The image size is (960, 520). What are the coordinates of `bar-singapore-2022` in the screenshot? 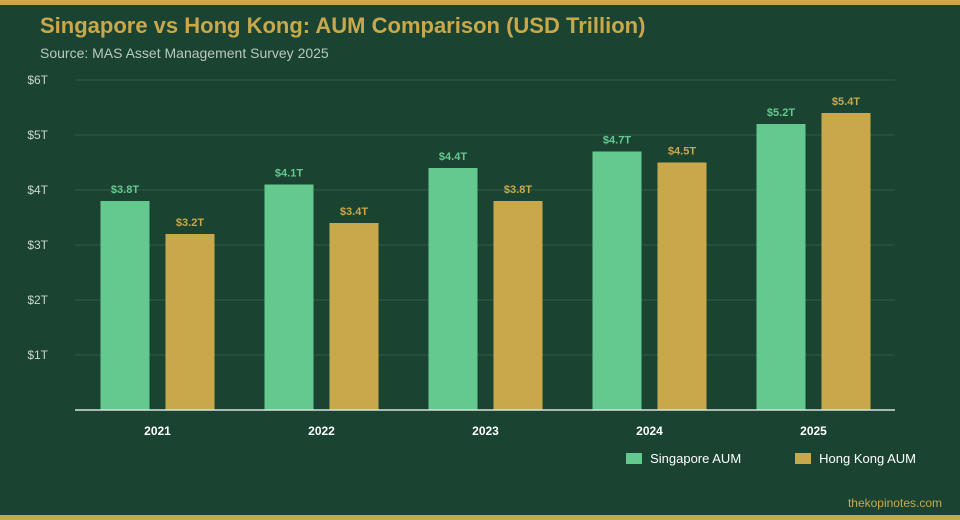 It's located at (289, 297).